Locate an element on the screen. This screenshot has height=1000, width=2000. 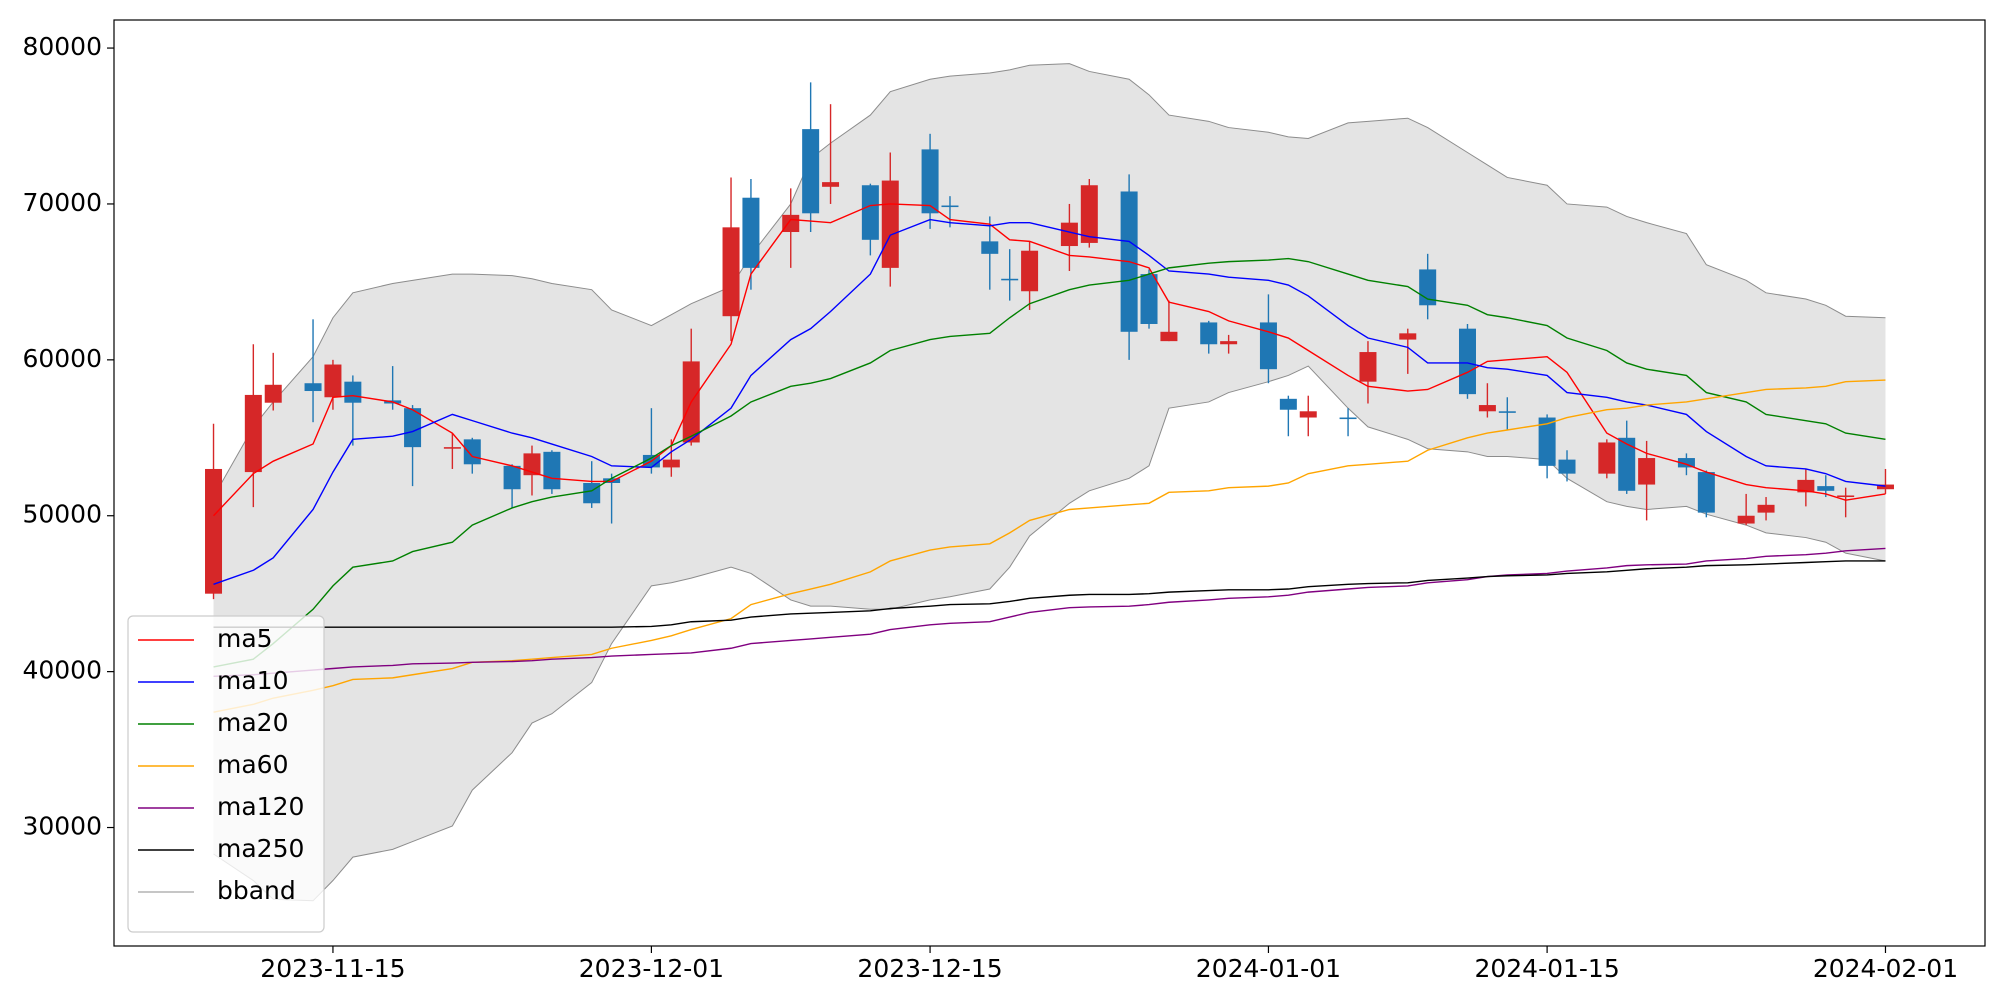
x-tick-label: 2024-02-01 is located at coordinates (1885, 968).